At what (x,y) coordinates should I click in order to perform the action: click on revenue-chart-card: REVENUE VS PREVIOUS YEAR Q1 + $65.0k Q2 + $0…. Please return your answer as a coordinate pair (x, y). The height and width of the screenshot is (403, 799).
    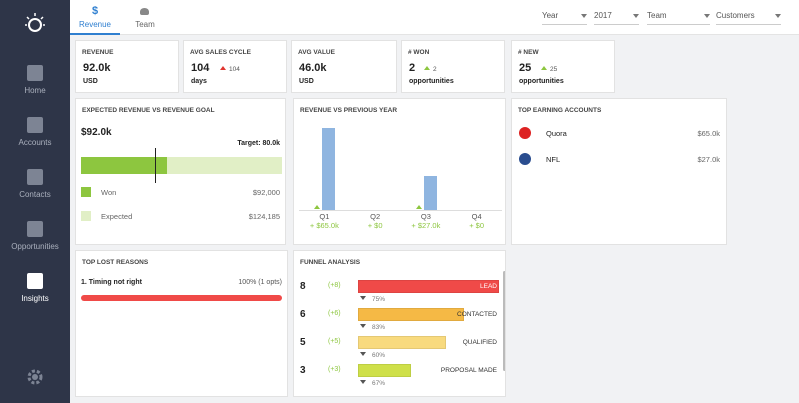
    Looking at the image, I should click on (399, 171).